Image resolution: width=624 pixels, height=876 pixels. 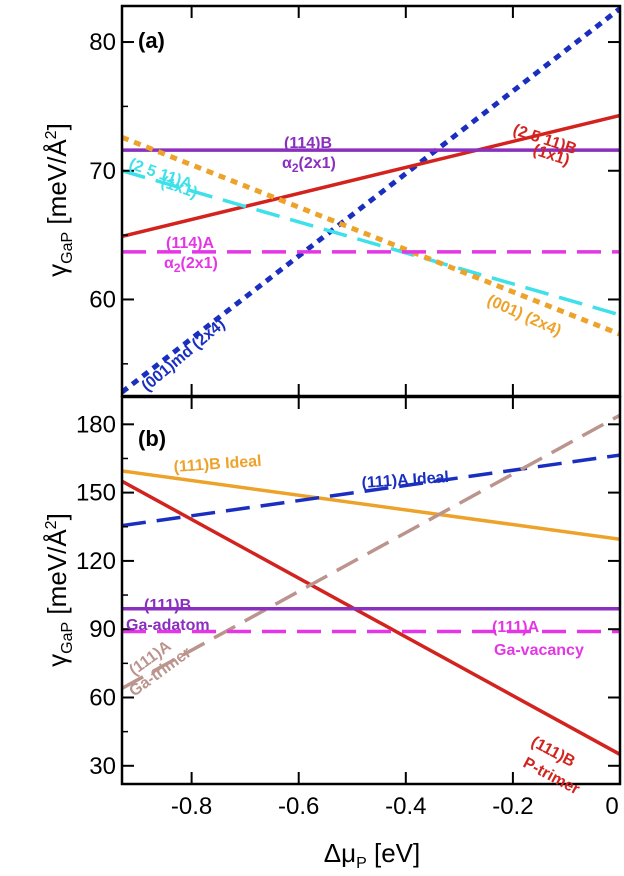 I want to click on label-111b-gaadatom-line1: (111)B, so click(x=167, y=605).